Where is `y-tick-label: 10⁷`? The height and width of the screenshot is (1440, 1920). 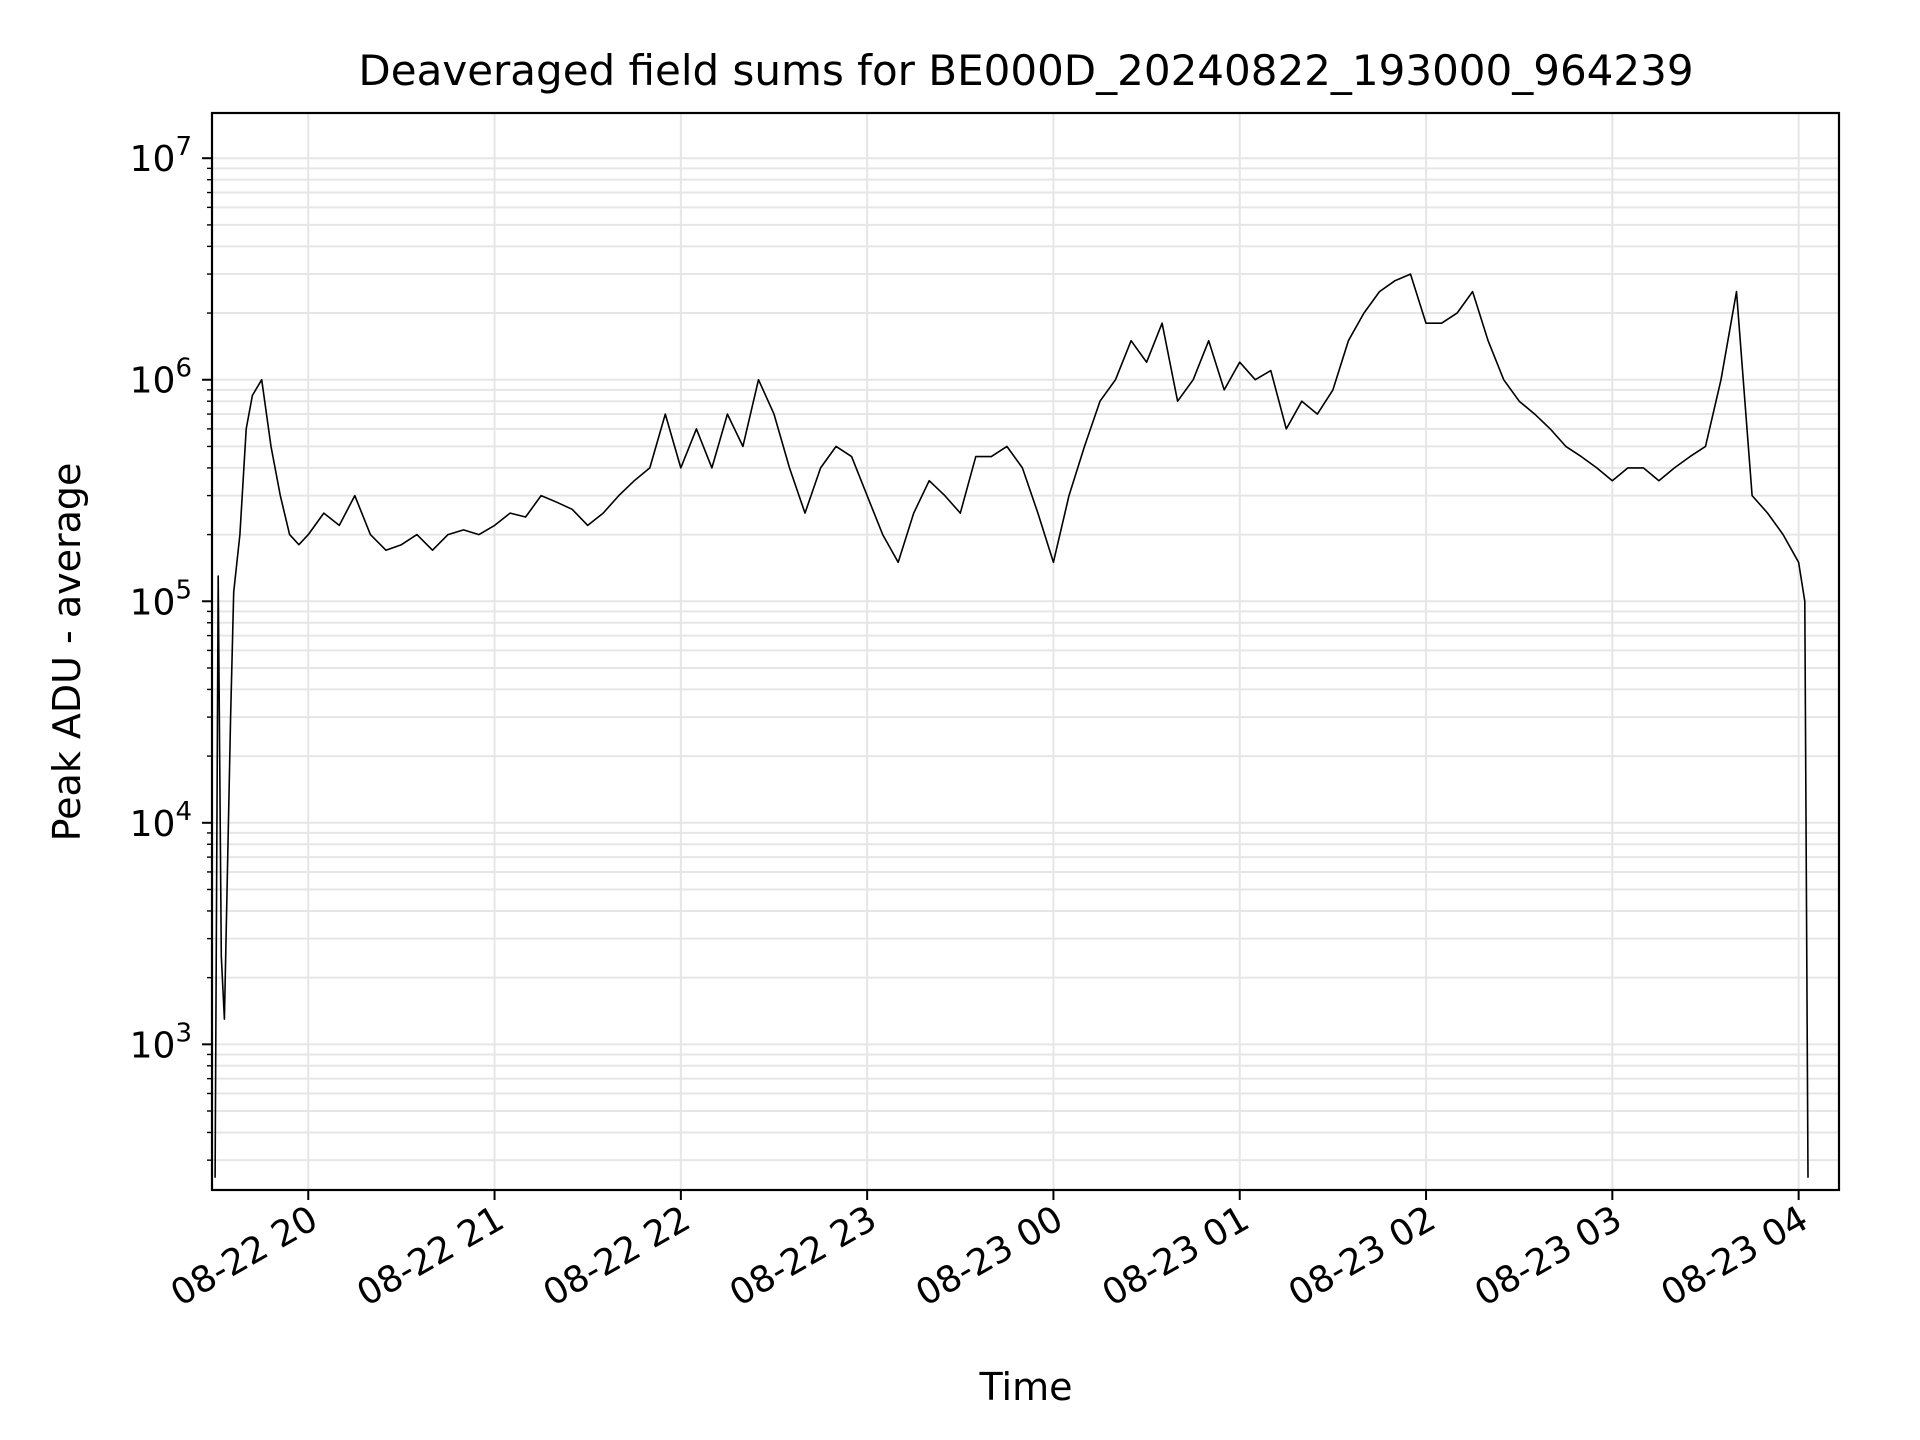
y-tick-label: 10⁷ is located at coordinates (161, 156).